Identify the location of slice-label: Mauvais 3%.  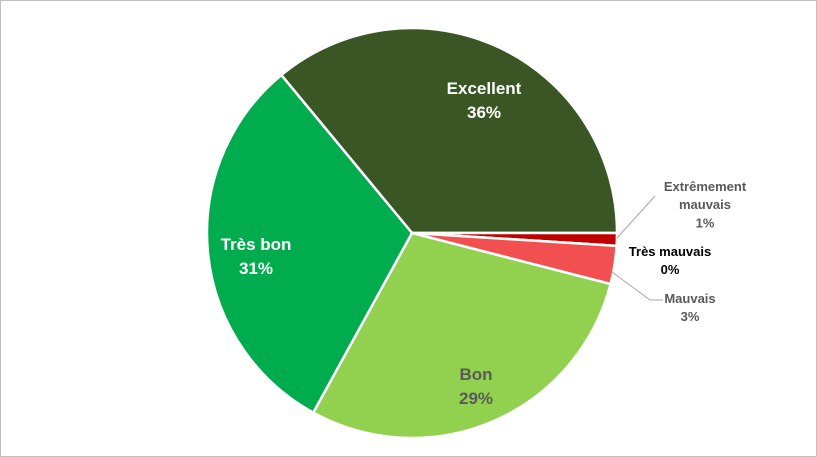
(689, 307).